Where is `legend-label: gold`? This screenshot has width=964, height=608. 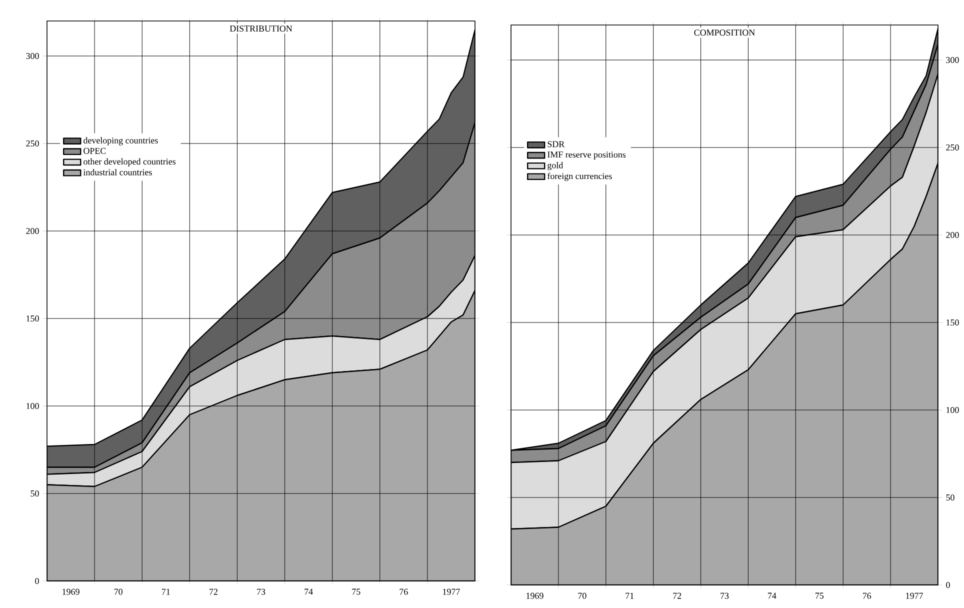
legend-label: gold is located at coordinates (556, 166).